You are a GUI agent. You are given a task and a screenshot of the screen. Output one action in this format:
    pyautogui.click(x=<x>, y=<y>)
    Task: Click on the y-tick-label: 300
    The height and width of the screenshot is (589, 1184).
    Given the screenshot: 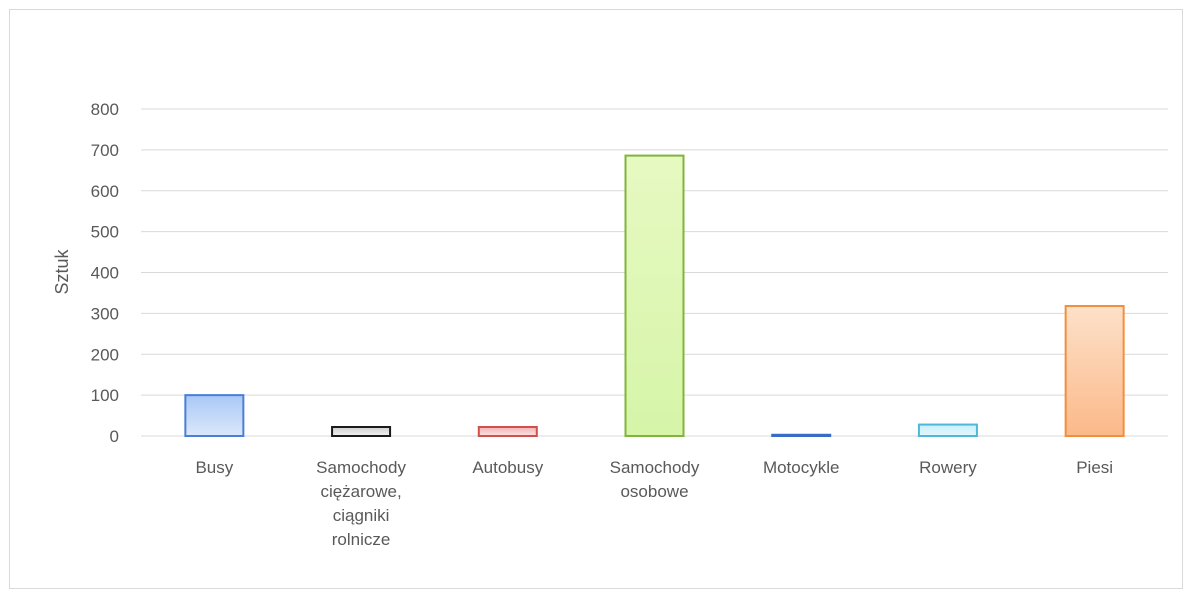 What is the action you would take?
    pyautogui.click(x=105, y=313)
    